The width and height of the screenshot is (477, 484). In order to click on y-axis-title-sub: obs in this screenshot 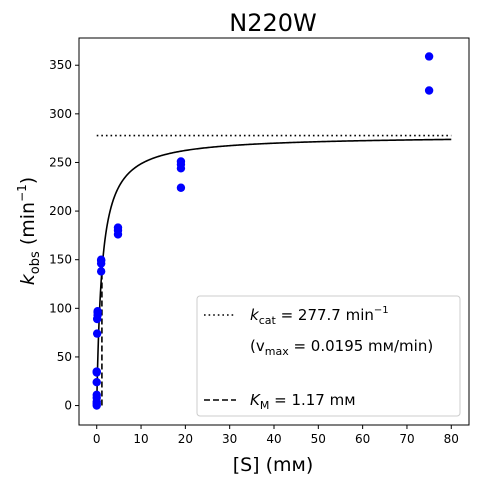, I will do `click(35, 262)`.